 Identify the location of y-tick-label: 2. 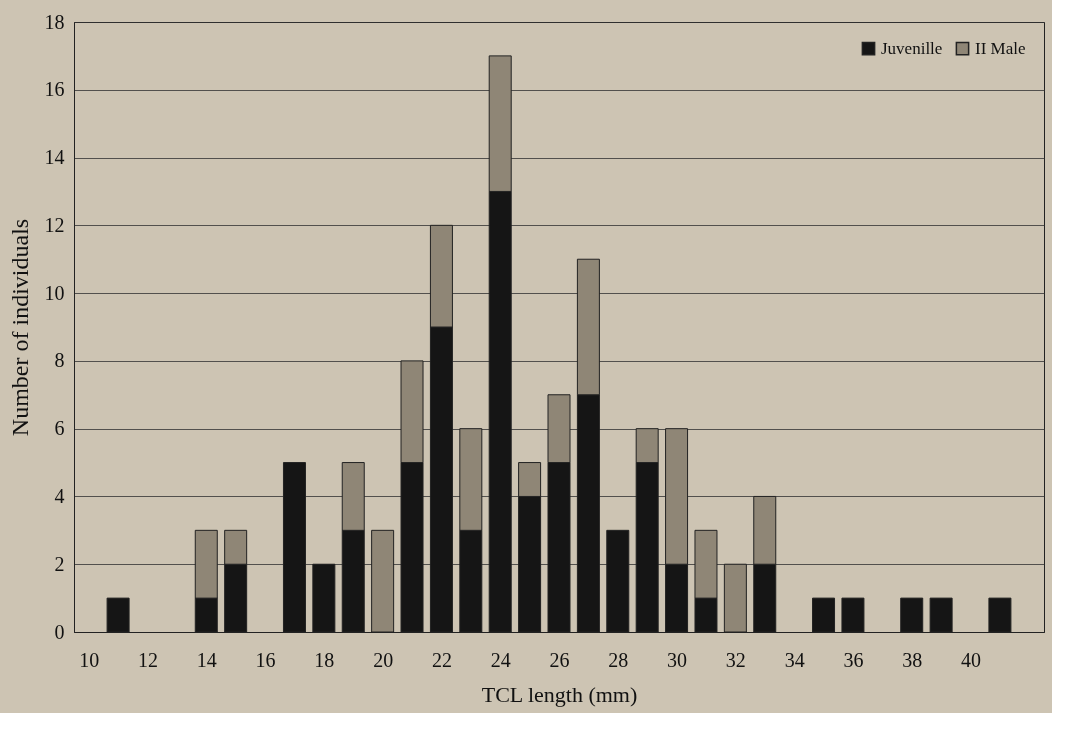
(59, 563).